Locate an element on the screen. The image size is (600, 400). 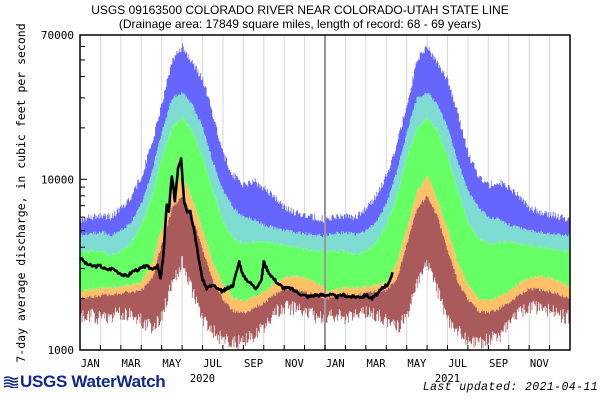
year-label: 2021 is located at coordinates (447, 379).